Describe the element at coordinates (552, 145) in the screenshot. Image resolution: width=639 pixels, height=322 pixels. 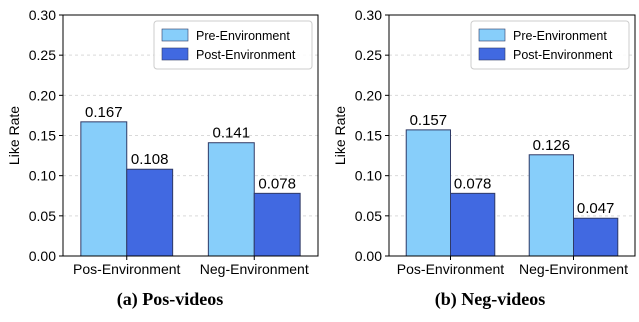
I see `data-label: 0.126` at that location.